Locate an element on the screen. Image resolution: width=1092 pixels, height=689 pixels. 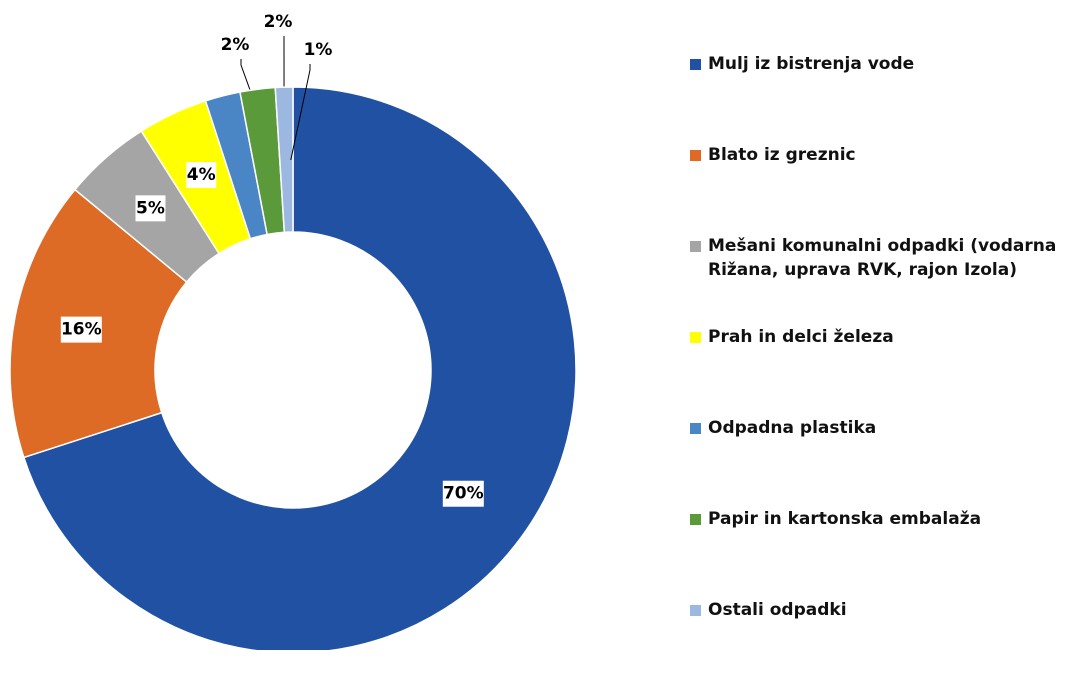
legend-item: Blato iz greznic is located at coordinates (885, 188).